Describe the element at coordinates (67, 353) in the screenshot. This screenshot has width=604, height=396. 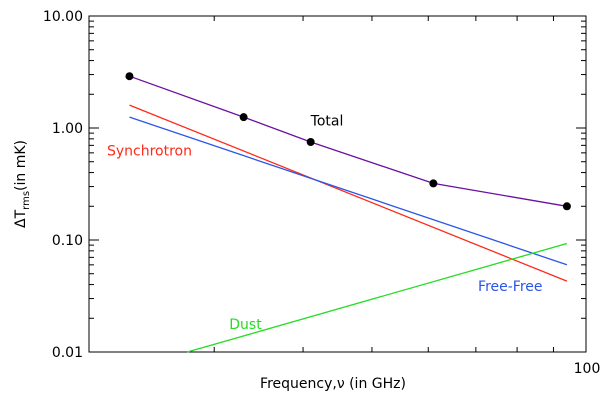
I see `y-tick-label: 0.01` at that location.